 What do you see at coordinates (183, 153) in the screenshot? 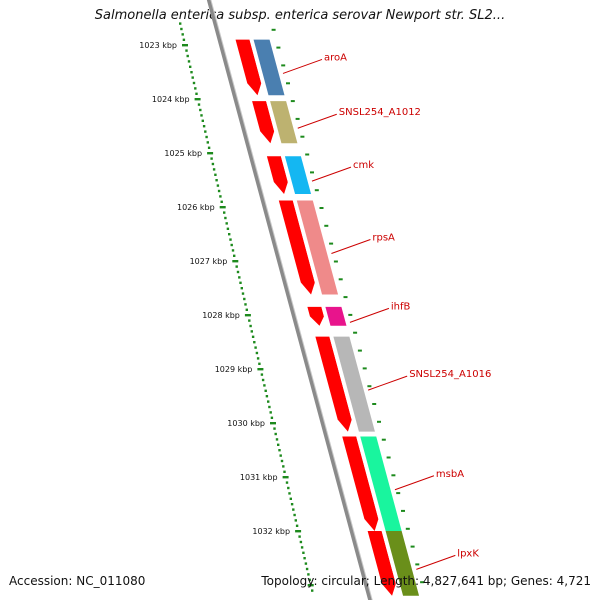
I see `scale-tick-label: 1025 kbp` at bounding box center [183, 153].